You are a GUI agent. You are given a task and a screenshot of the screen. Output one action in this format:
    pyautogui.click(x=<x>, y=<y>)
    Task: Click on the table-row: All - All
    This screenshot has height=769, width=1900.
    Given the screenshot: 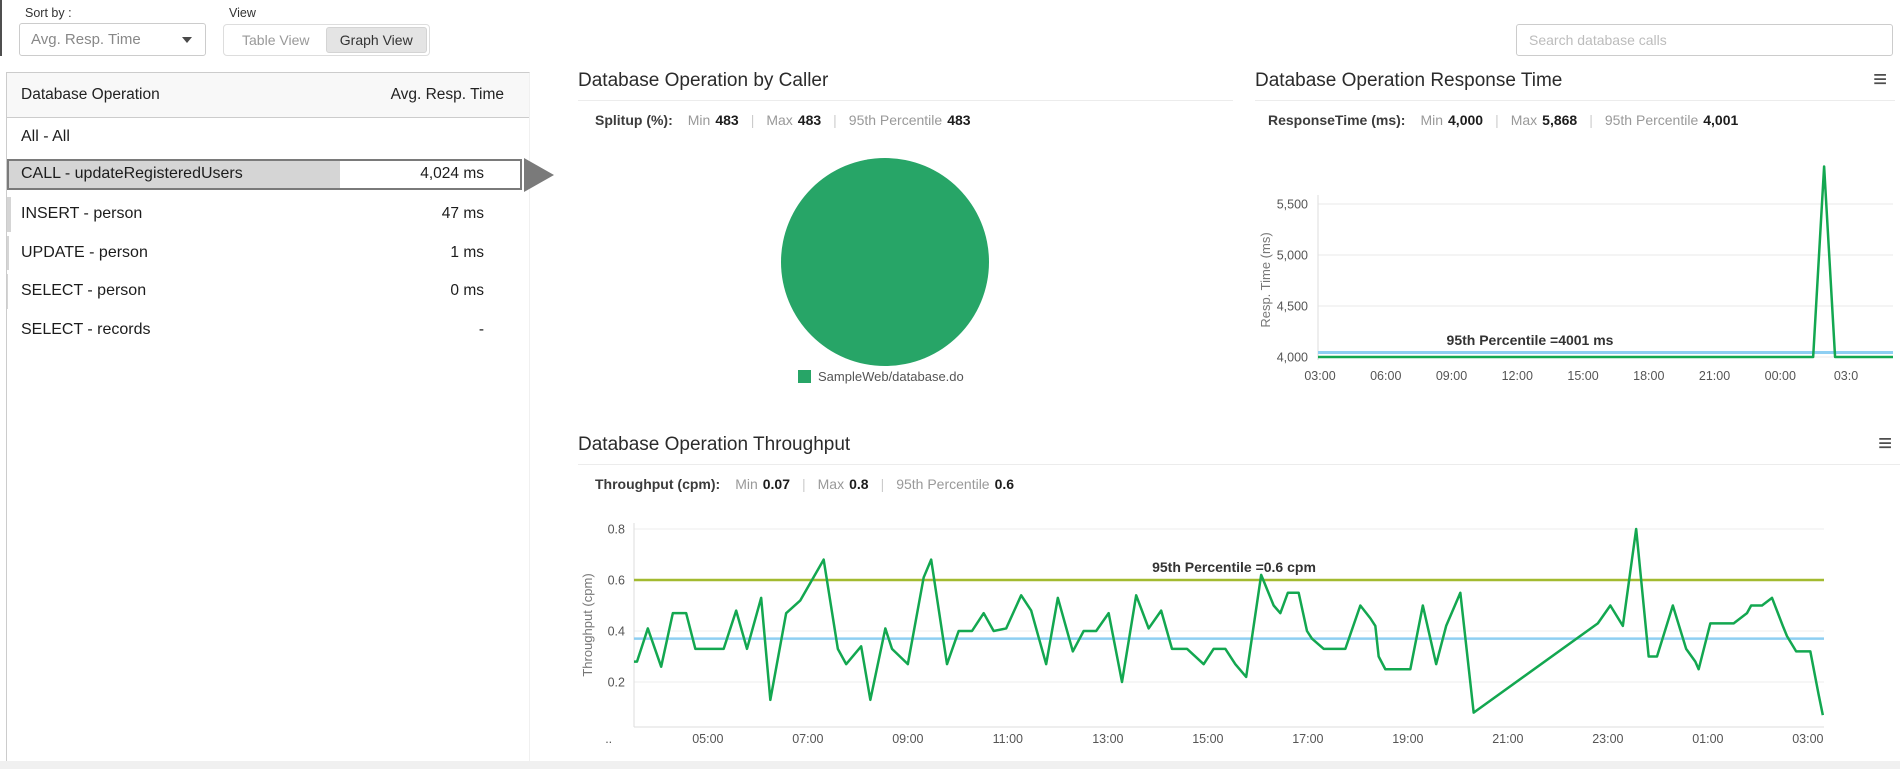 What is the action you would take?
    pyautogui.click(x=268, y=137)
    